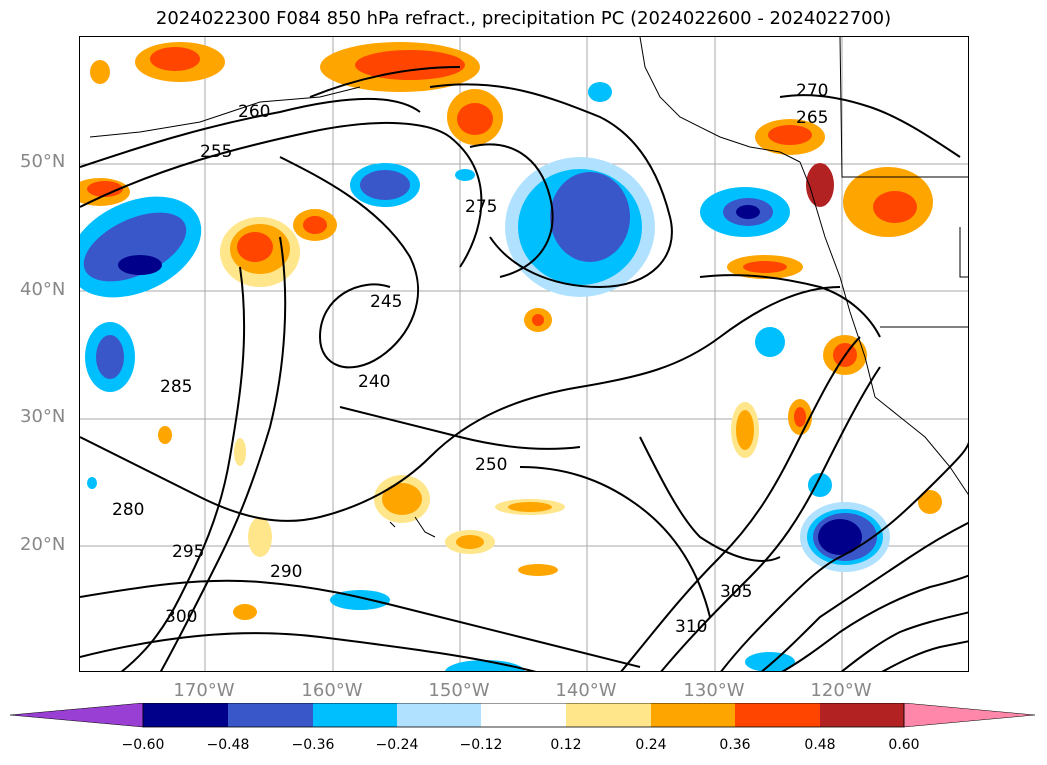 This screenshot has width=1047, height=765. Describe the element at coordinates (143, 745) in the screenshot. I see `colorbar-tick-label: −0.60` at that location.